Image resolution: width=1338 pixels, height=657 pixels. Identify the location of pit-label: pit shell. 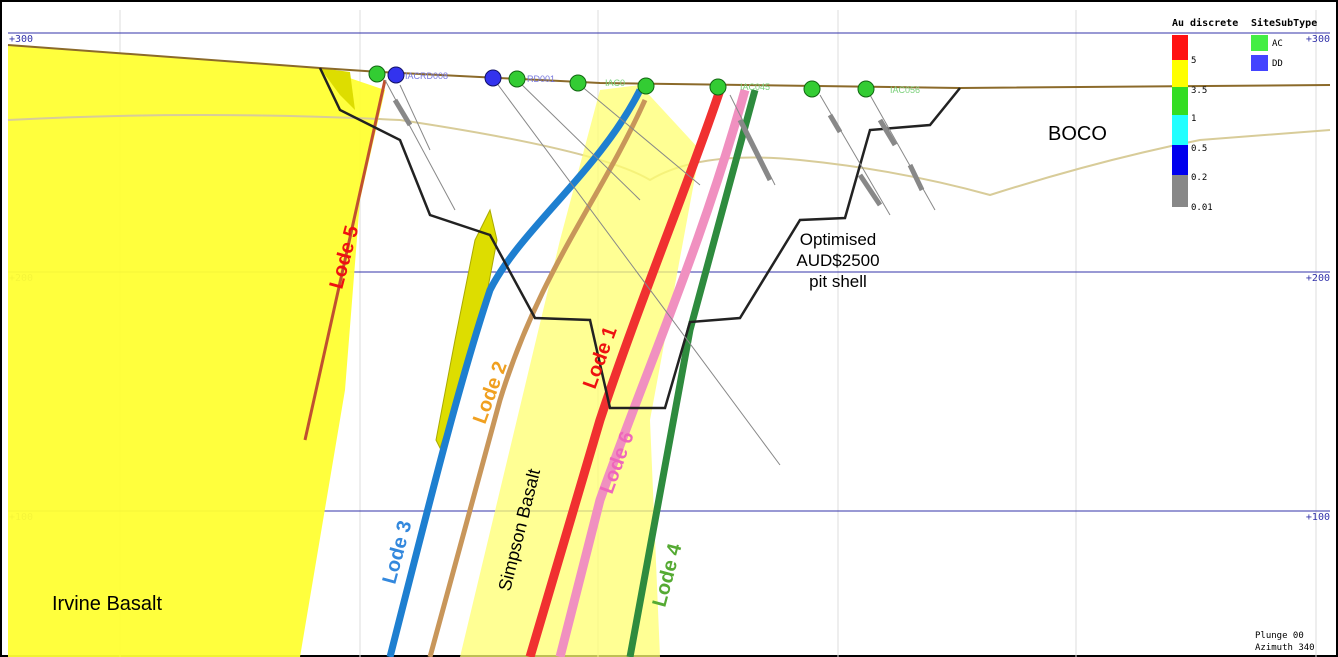
(838, 281).